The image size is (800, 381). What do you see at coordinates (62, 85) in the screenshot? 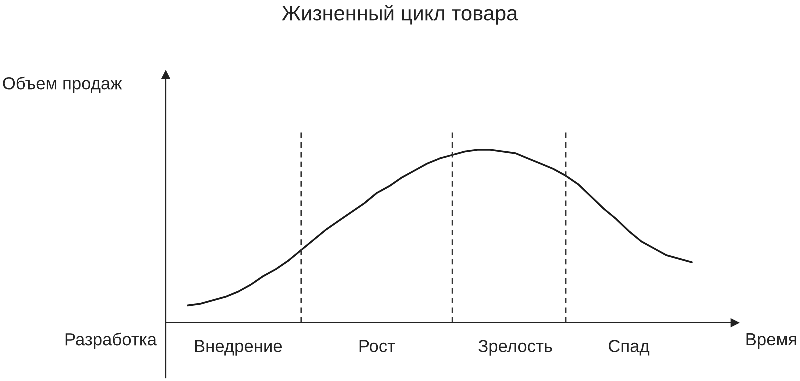
I see `y-axis-title: Объем продаж` at bounding box center [62, 85].